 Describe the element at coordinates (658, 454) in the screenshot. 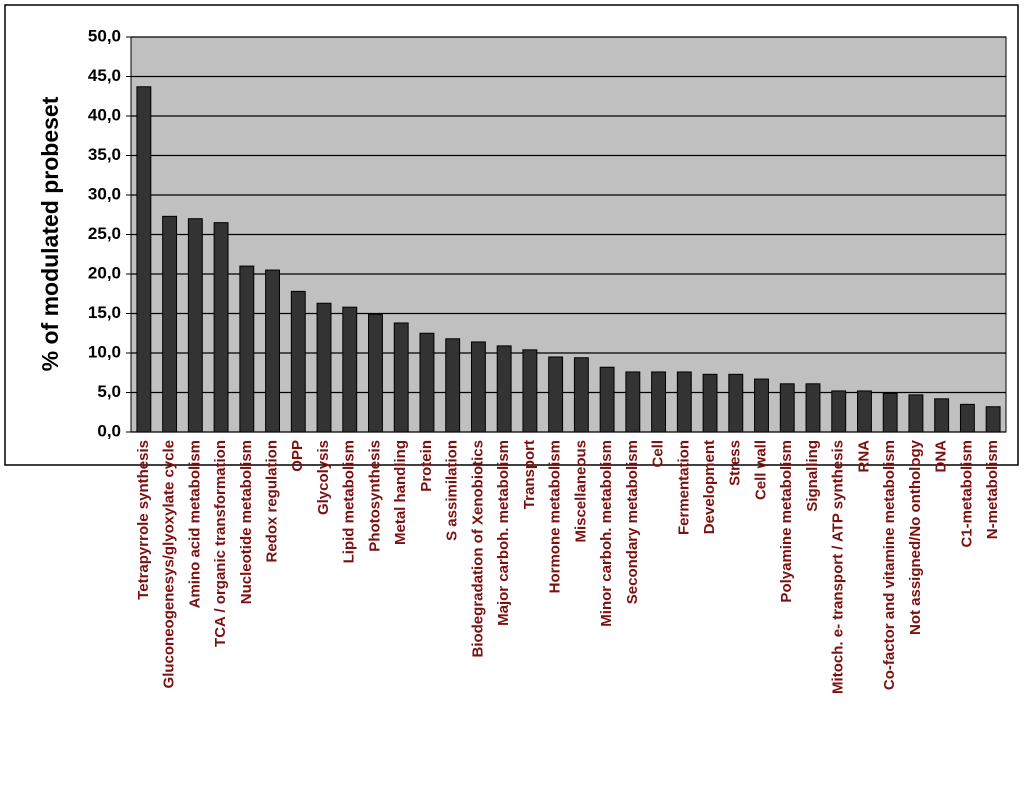

I see `x-tick-label: Cell` at that location.